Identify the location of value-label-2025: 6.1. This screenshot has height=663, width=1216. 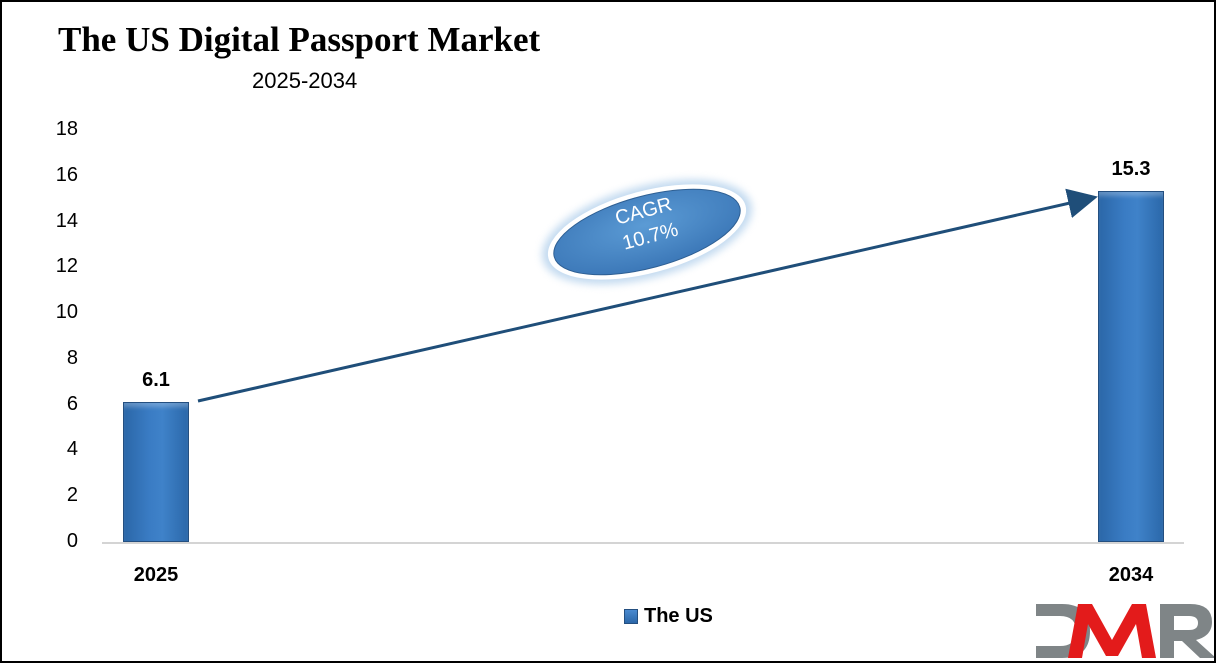
(156, 380).